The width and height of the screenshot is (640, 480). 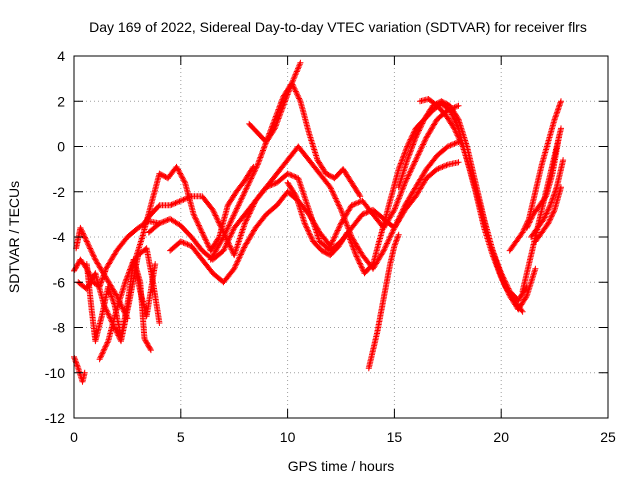 I want to click on x-tick-label: 10, so click(x=288, y=437).